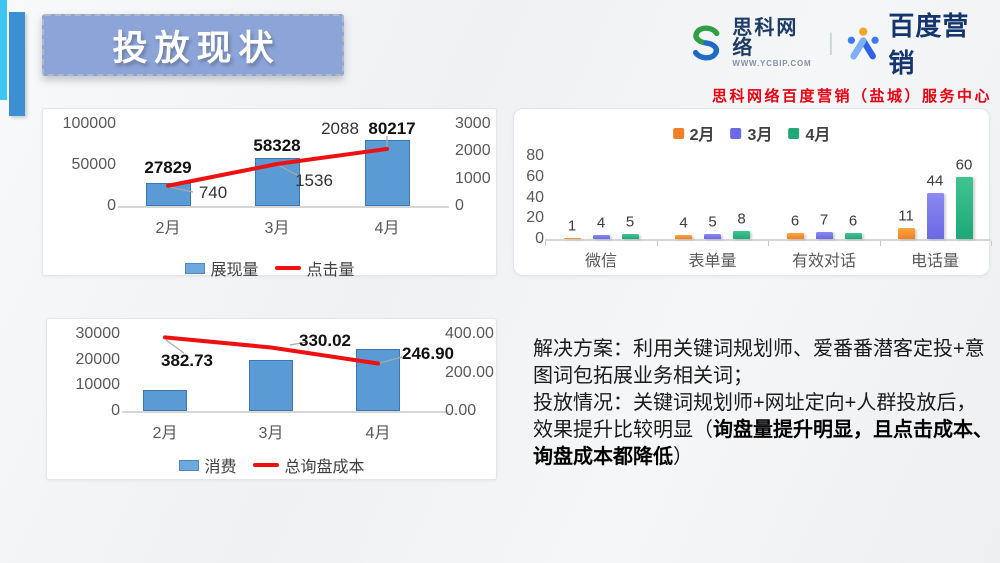 The width and height of the screenshot is (1000, 563). What do you see at coordinates (623, 430) in the screenshot?
I see `solution-text-segment: 效果提升比较明显（` at bounding box center [623, 430].